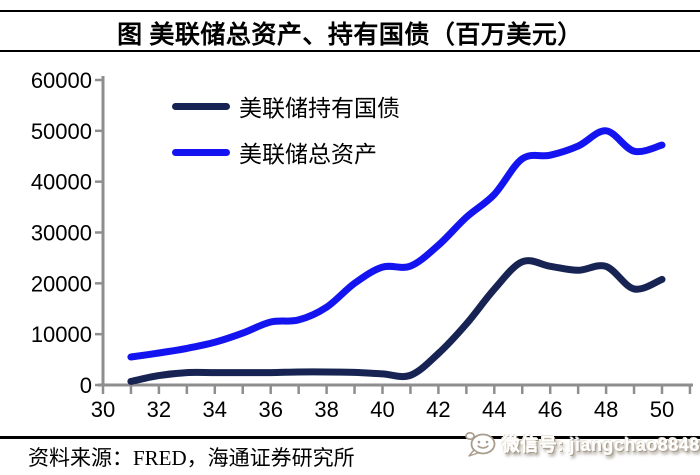 This screenshot has width=700, height=475. I want to click on x-tick-label: 44, so click(494, 409).